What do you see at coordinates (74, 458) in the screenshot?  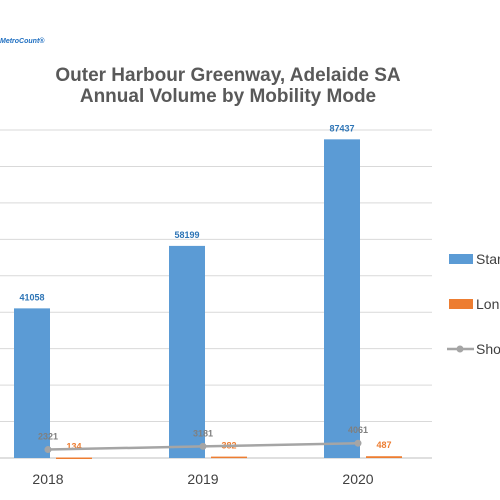 I see `bar-lon-2018` at bounding box center [74, 458].